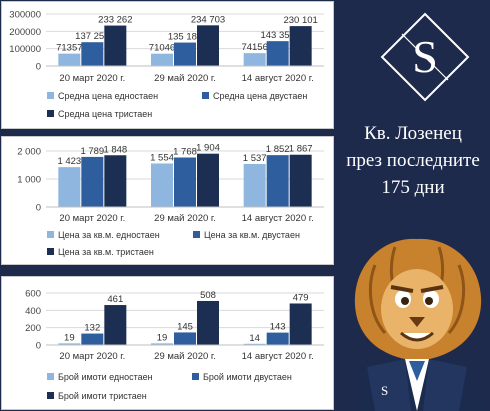 Image resolution: width=490 pixels, height=411 pixels. What do you see at coordinates (300, 20) in the screenshot?
I see `data-label: 230 101` at bounding box center [300, 20].